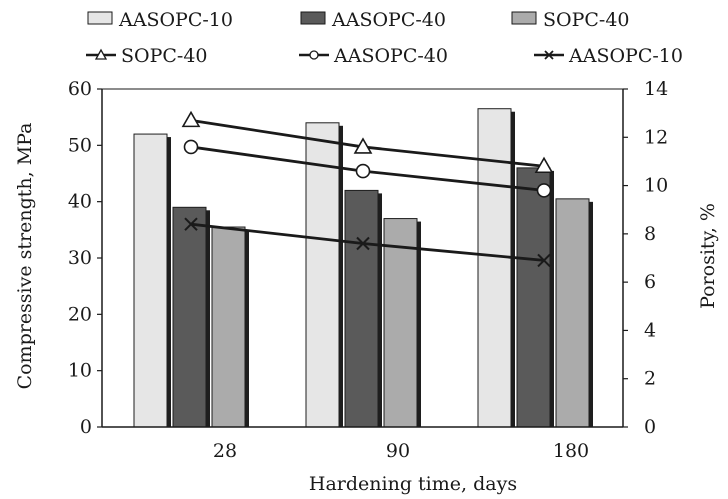 The image size is (728, 499). What do you see at coordinates (80, 258) in the screenshot?
I see `y-tick-label: 30` at bounding box center [80, 258].